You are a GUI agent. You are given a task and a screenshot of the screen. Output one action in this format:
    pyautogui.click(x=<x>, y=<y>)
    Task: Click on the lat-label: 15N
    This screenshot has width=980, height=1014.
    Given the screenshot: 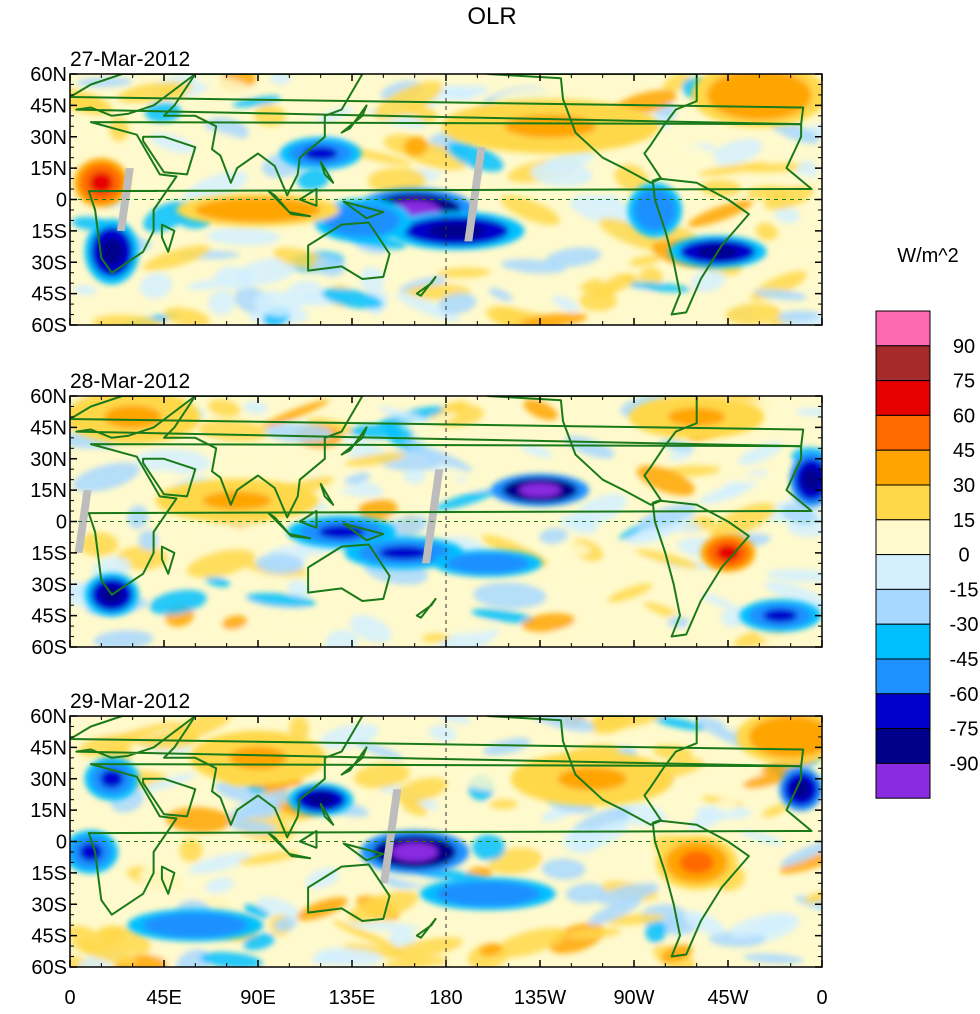 What is the action you would take?
    pyautogui.click(x=48, y=491)
    